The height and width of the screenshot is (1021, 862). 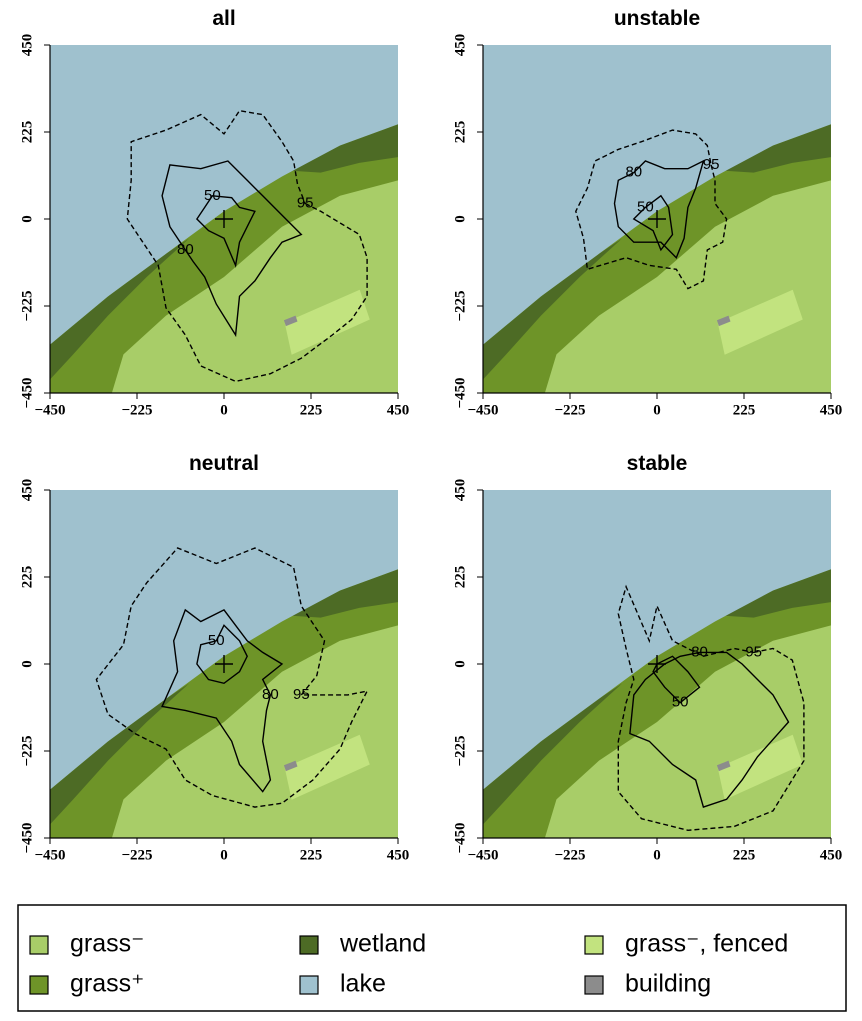 I want to click on legend-label: lake, so click(x=363, y=984).